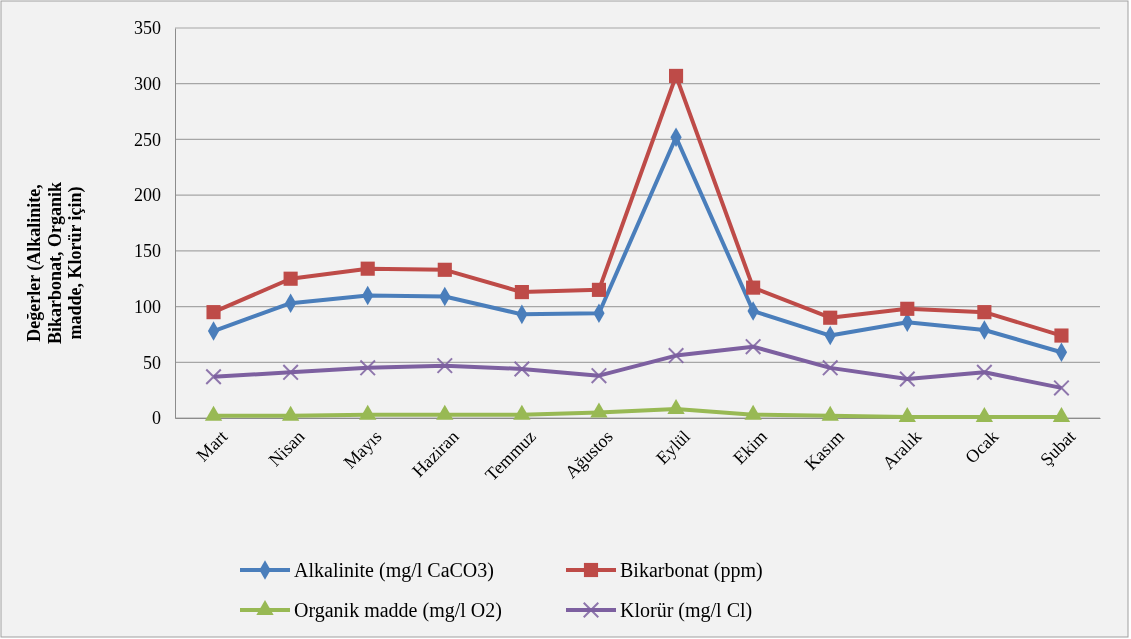 Image resolution: width=1131 pixels, height=639 pixels. I want to click on legend-label: Organik madde (mg/l O2), so click(398, 610).